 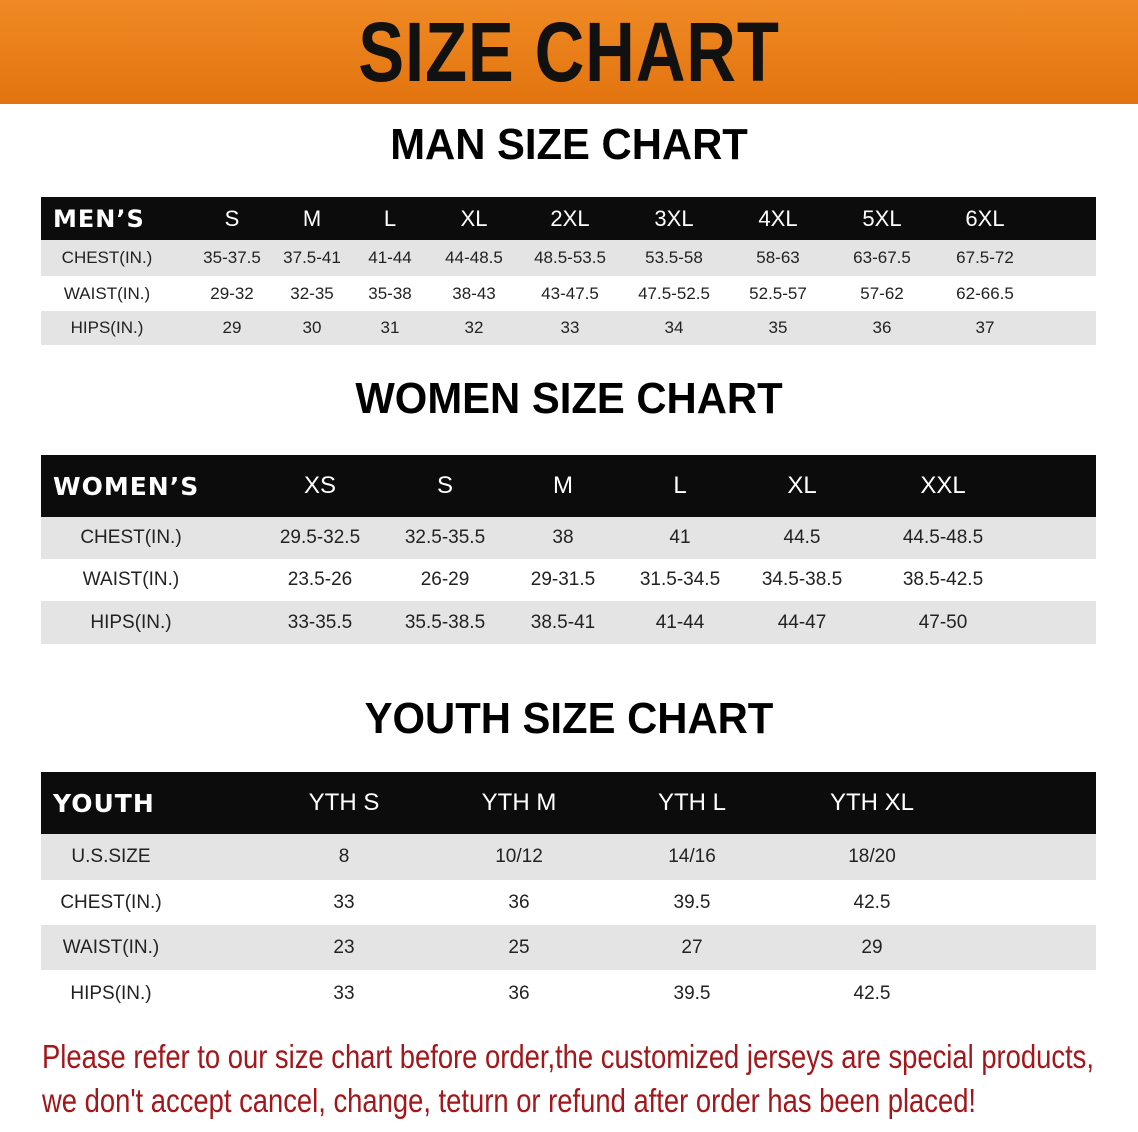 What do you see at coordinates (568, 902) in the screenshot?
I see `table-row: CHEST(IN.) 33 36 39.5 42.5` at bounding box center [568, 902].